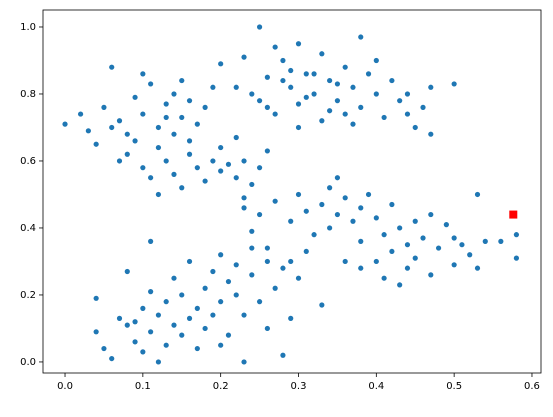 Image resolution: width=553 pixels, height=417 pixels. I want to click on x-tick-label: 0.1, so click(143, 386).